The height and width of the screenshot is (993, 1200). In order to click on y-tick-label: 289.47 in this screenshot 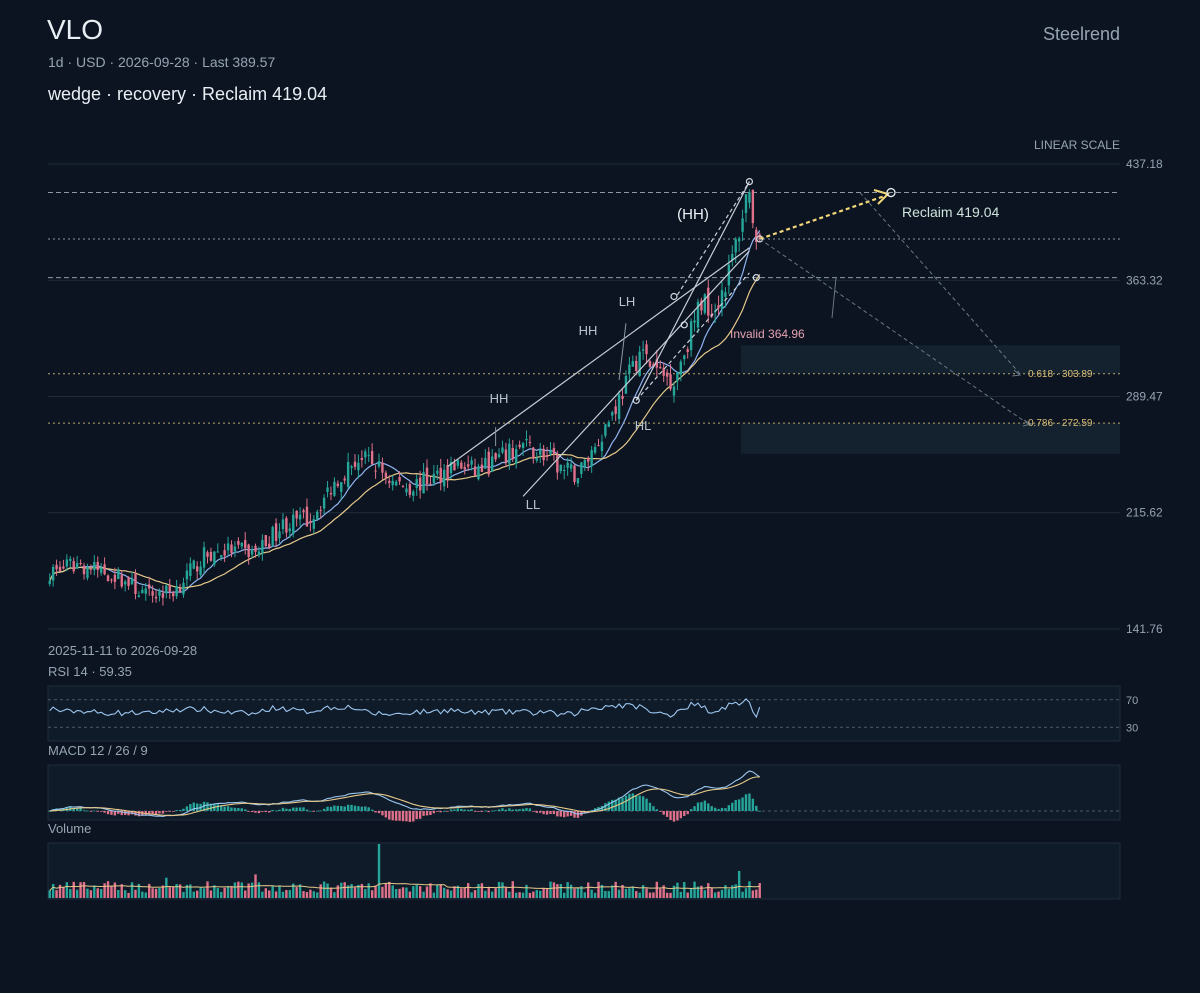, I will do `click(1144, 397)`.